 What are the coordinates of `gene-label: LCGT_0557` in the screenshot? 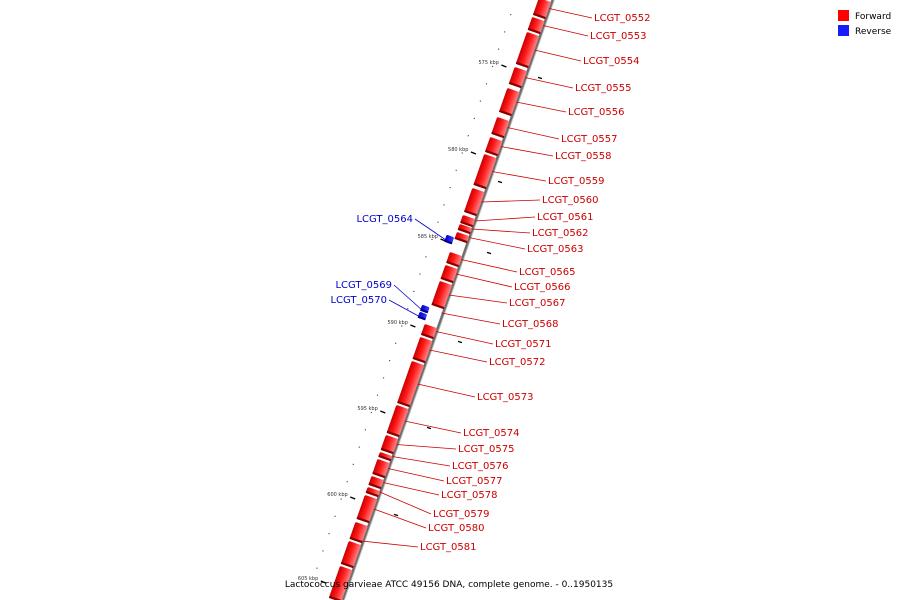 It's located at (589, 139).